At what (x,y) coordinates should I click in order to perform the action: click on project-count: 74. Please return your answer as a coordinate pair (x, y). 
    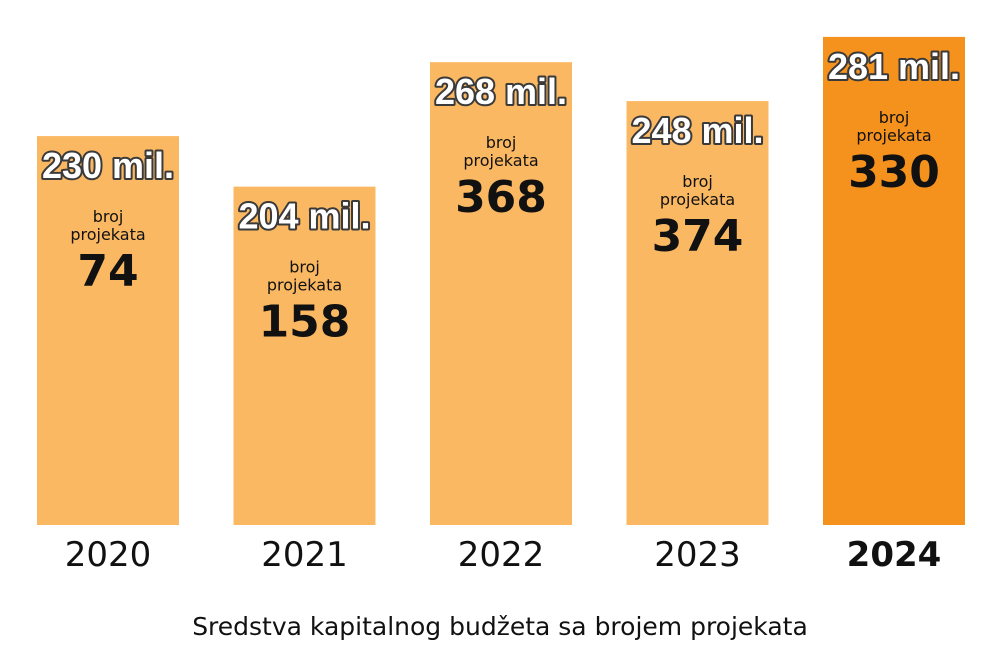
    Looking at the image, I should click on (107, 271).